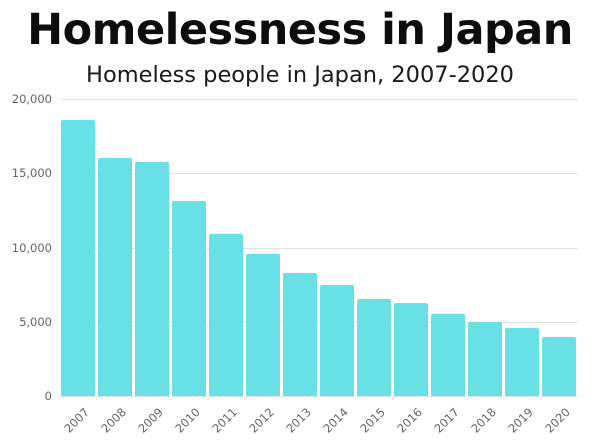  I want to click on bar-2019, so click(522, 362).